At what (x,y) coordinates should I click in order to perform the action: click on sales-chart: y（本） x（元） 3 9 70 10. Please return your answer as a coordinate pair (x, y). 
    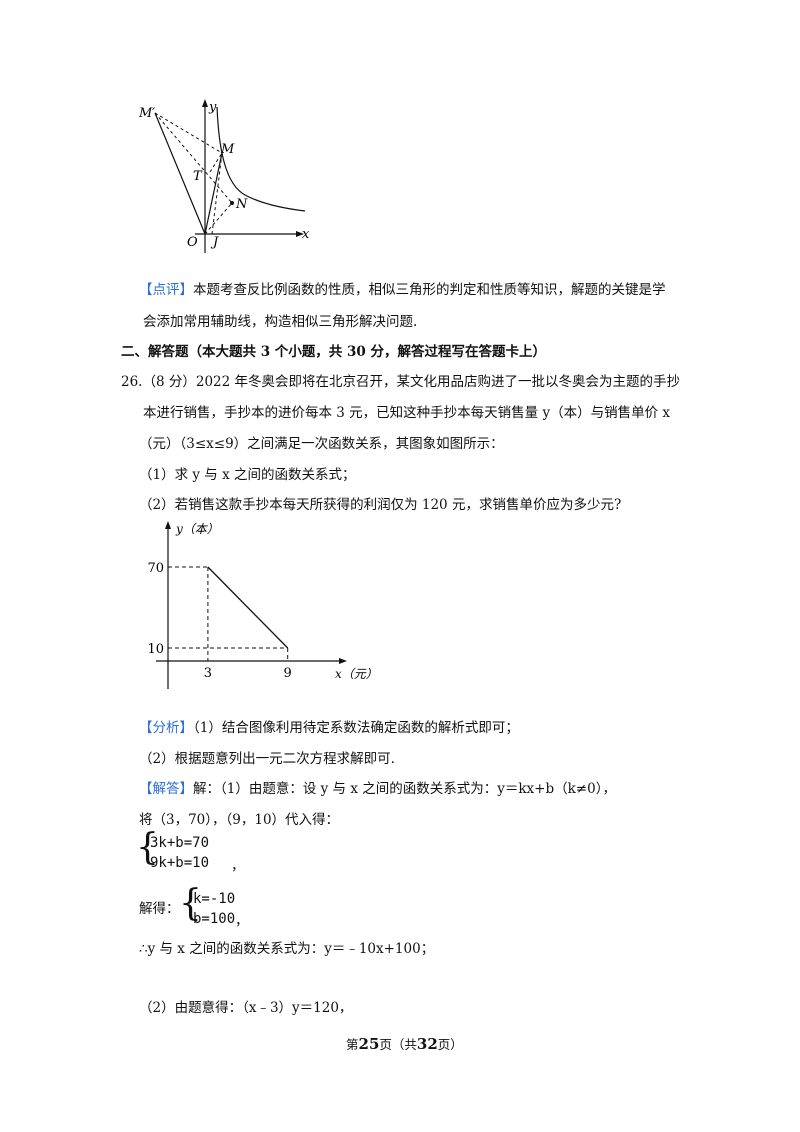
    Looking at the image, I should click on (262, 605).